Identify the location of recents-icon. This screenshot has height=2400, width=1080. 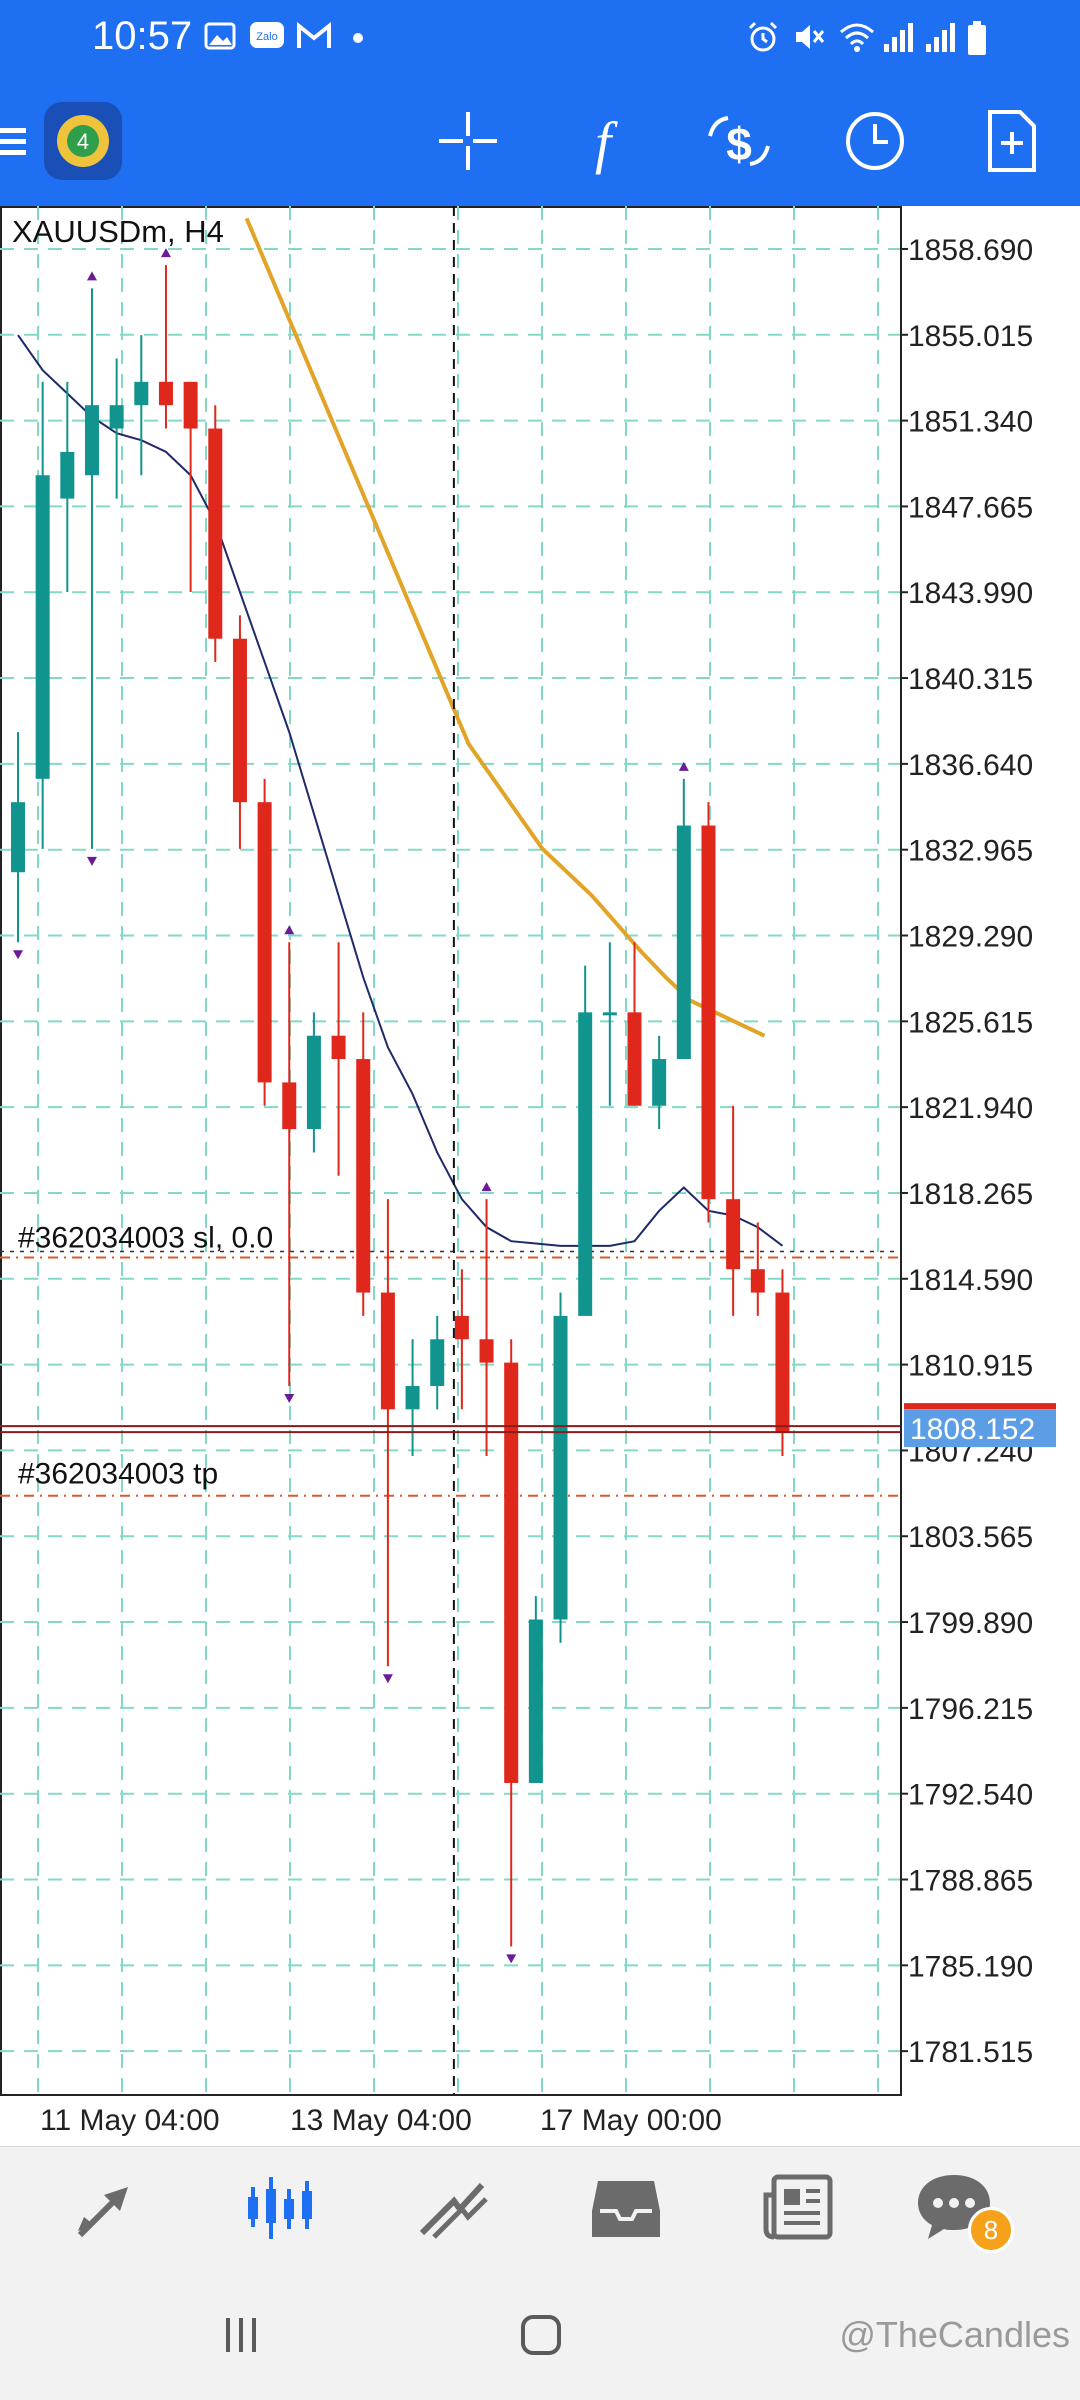
(241, 2335).